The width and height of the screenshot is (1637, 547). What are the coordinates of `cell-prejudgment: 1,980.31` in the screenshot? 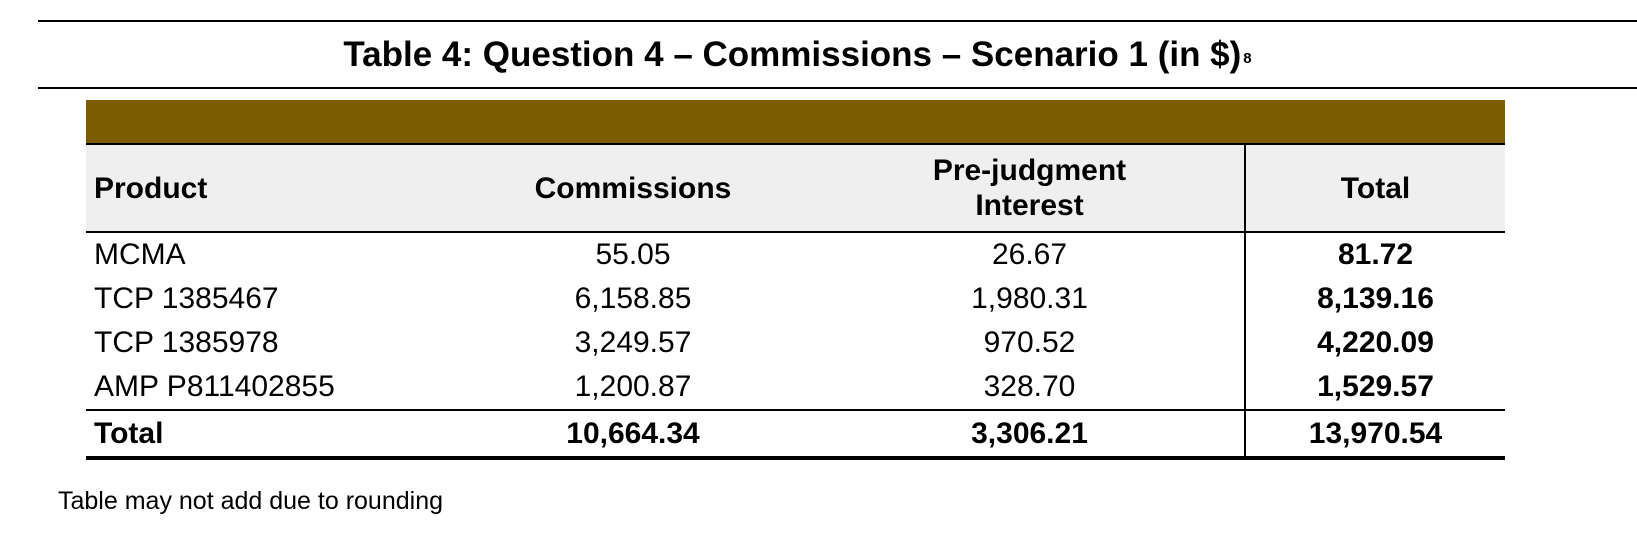 It's located at (1029, 298).